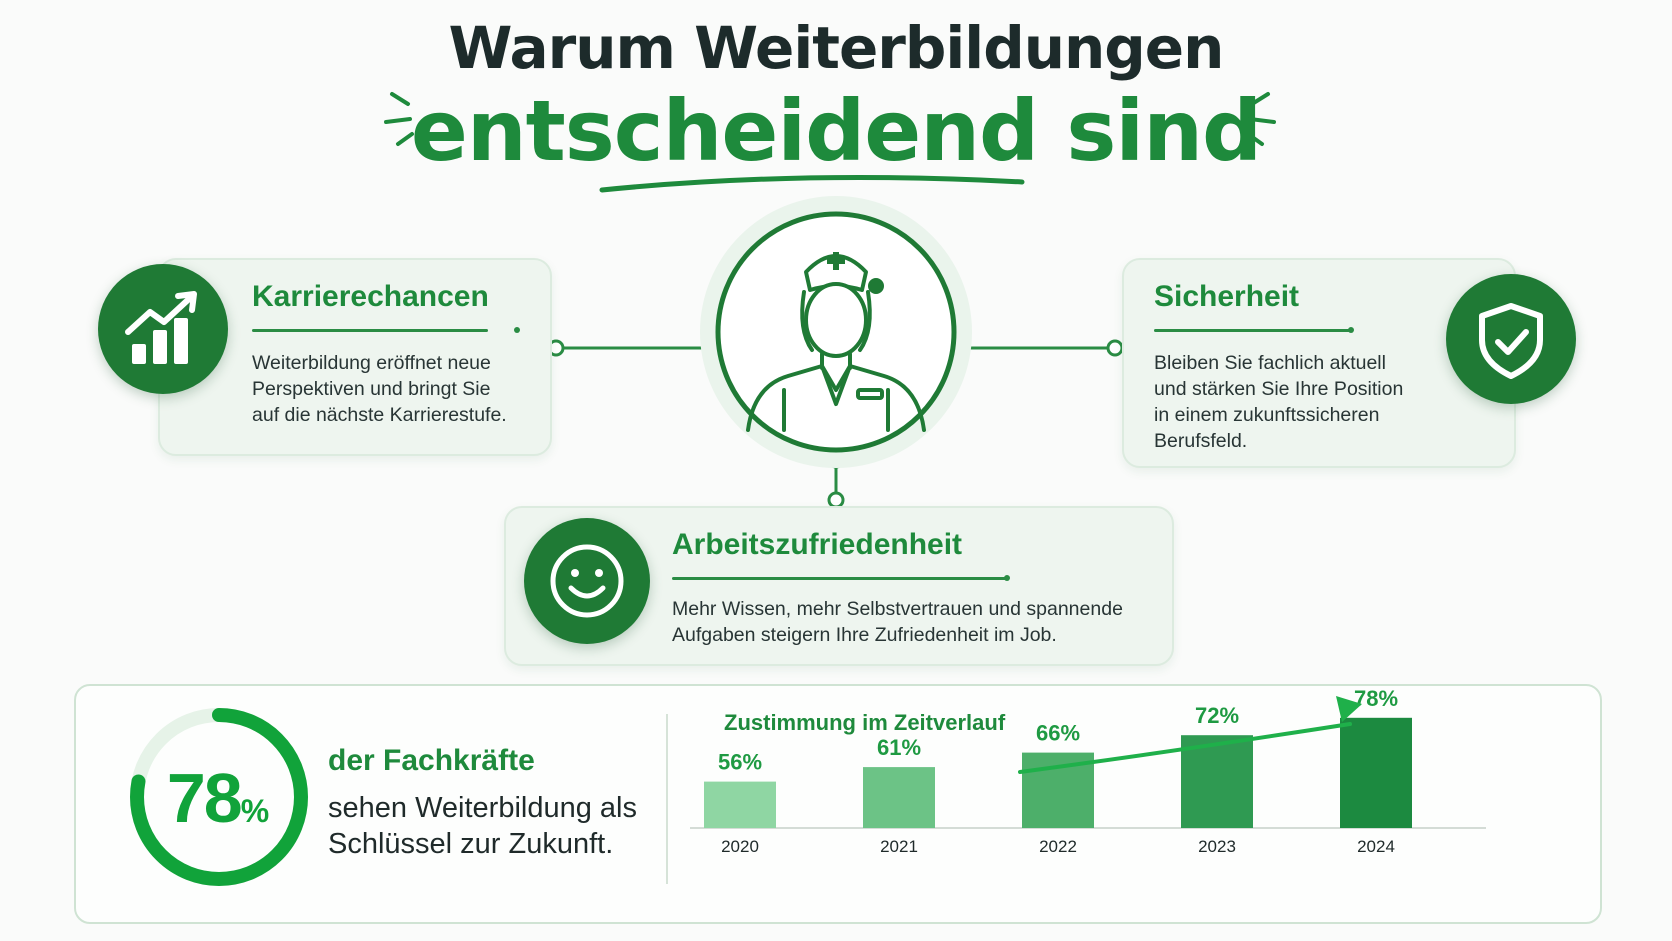 The height and width of the screenshot is (941, 1672). I want to click on x-tick-label: 2020, so click(740, 846).